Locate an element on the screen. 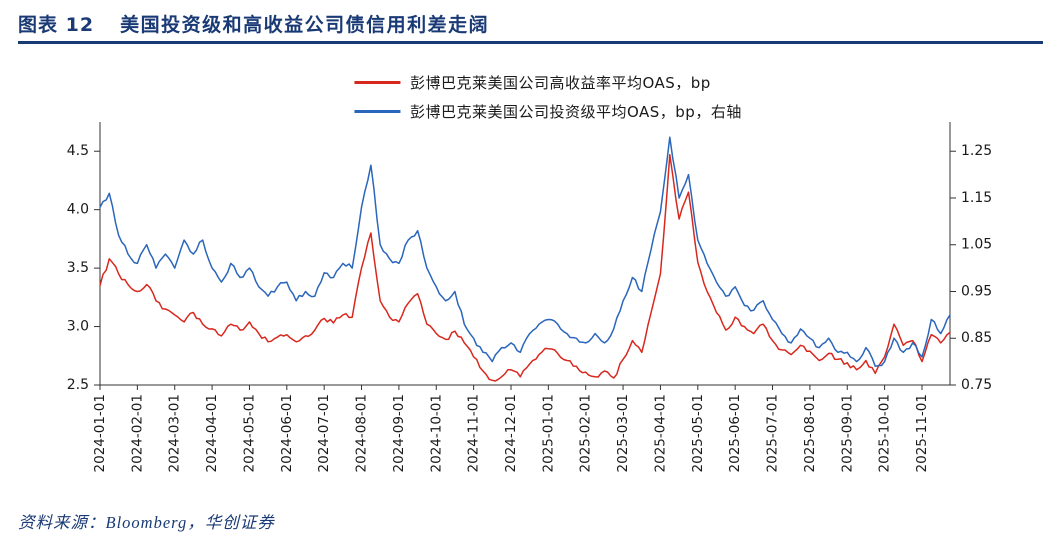 The image size is (1057, 546). svg-text: 3.0 is located at coordinates (78, 327).